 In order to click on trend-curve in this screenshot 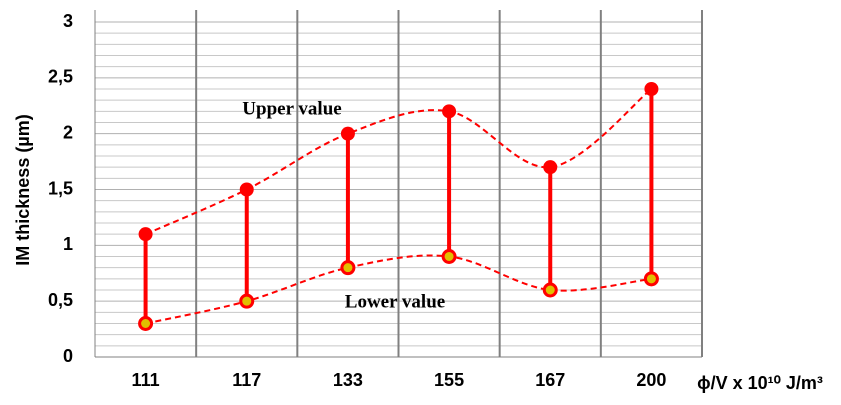, I will do `click(398, 289)`.